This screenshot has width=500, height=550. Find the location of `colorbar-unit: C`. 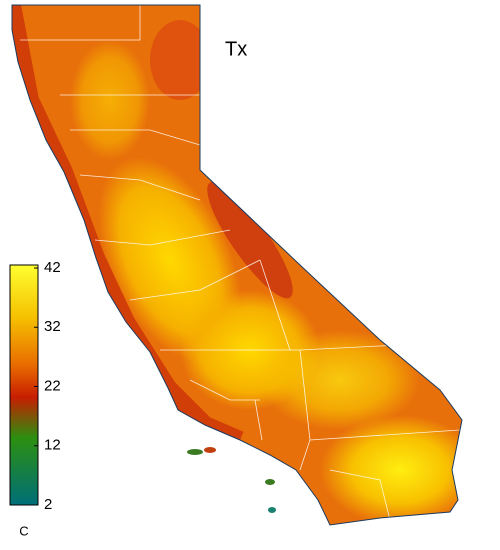

colorbar-unit: C is located at coordinates (23, 530).